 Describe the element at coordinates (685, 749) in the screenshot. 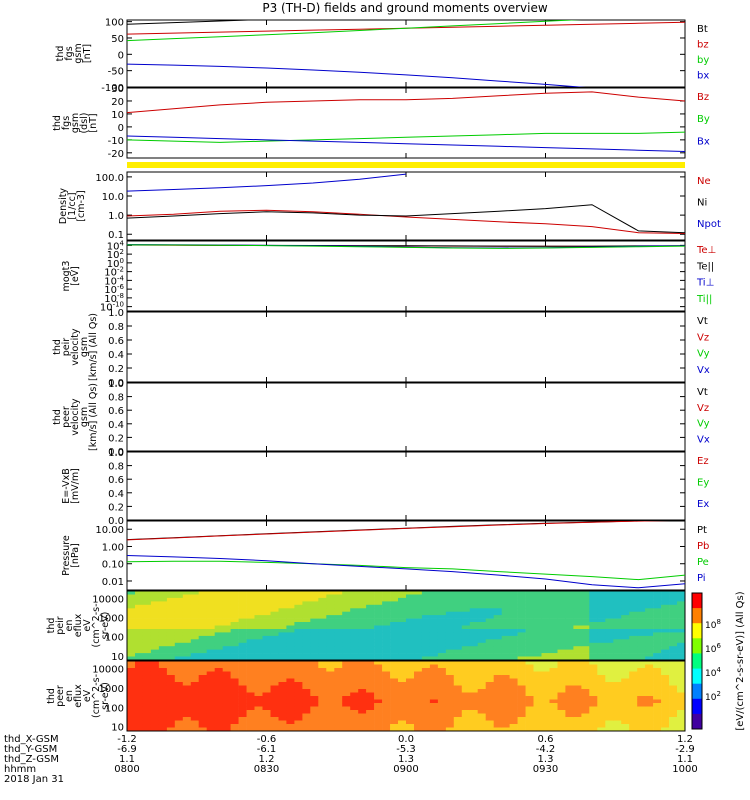

I see `orbit-value: -2.9` at that location.